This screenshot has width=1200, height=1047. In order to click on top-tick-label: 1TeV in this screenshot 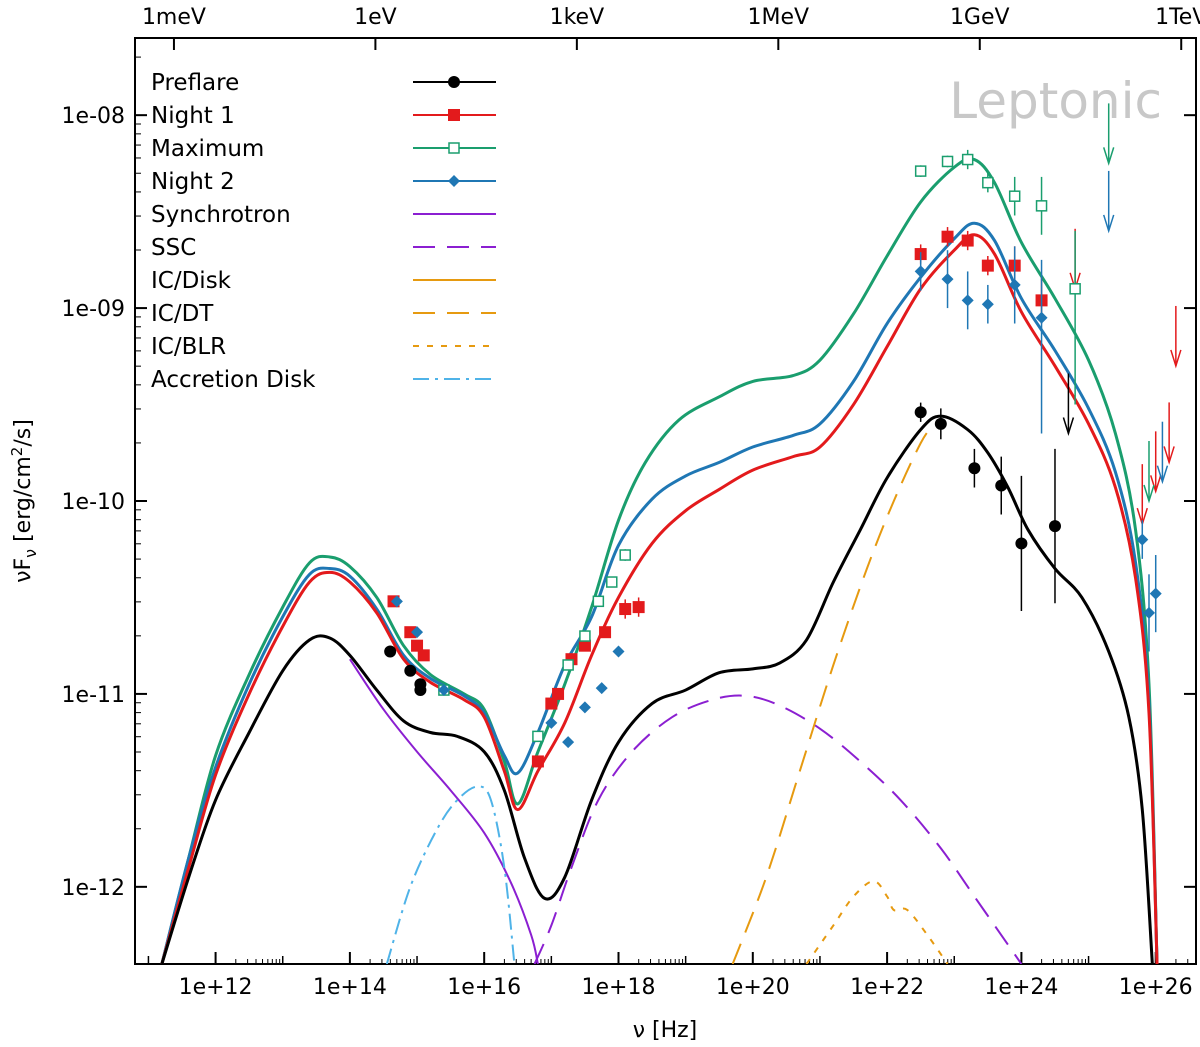, I will do `click(1177, 17)`.